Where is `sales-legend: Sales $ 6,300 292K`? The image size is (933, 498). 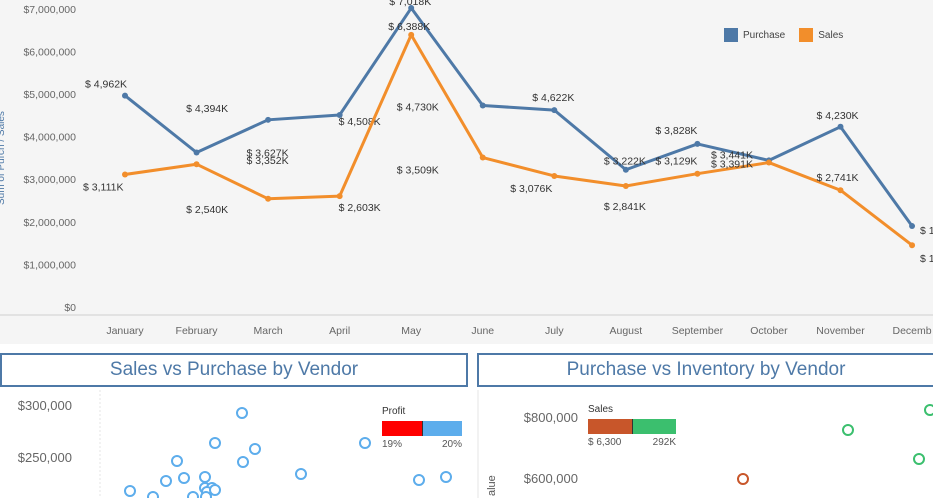
sales-legend: Sales $ 6,300 292K is located at coordinates (632, 426).